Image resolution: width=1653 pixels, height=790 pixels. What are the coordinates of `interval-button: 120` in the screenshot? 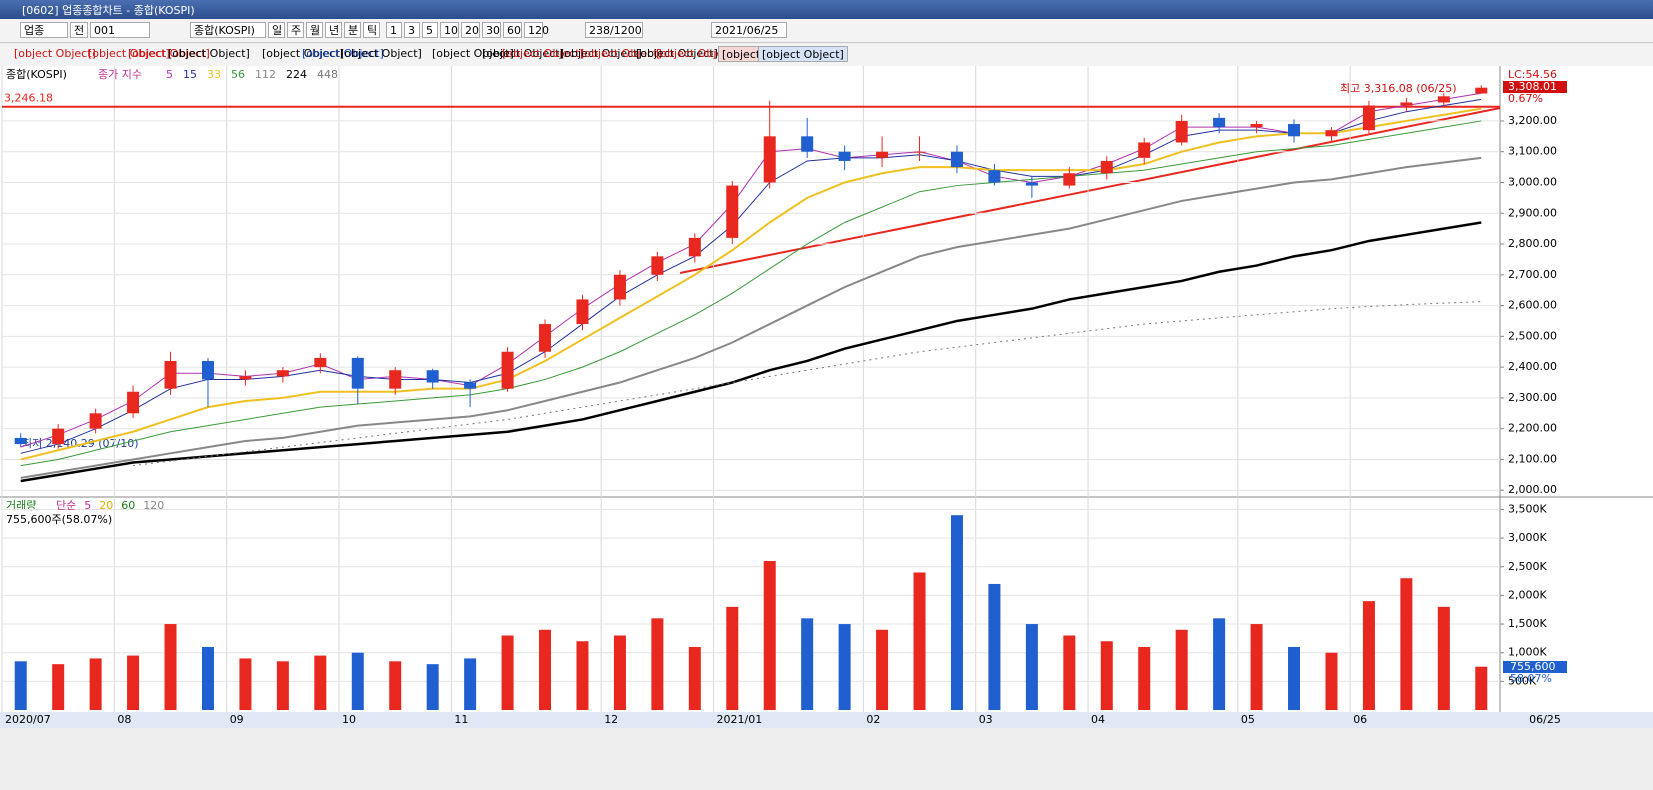 It's located at (536, 30).